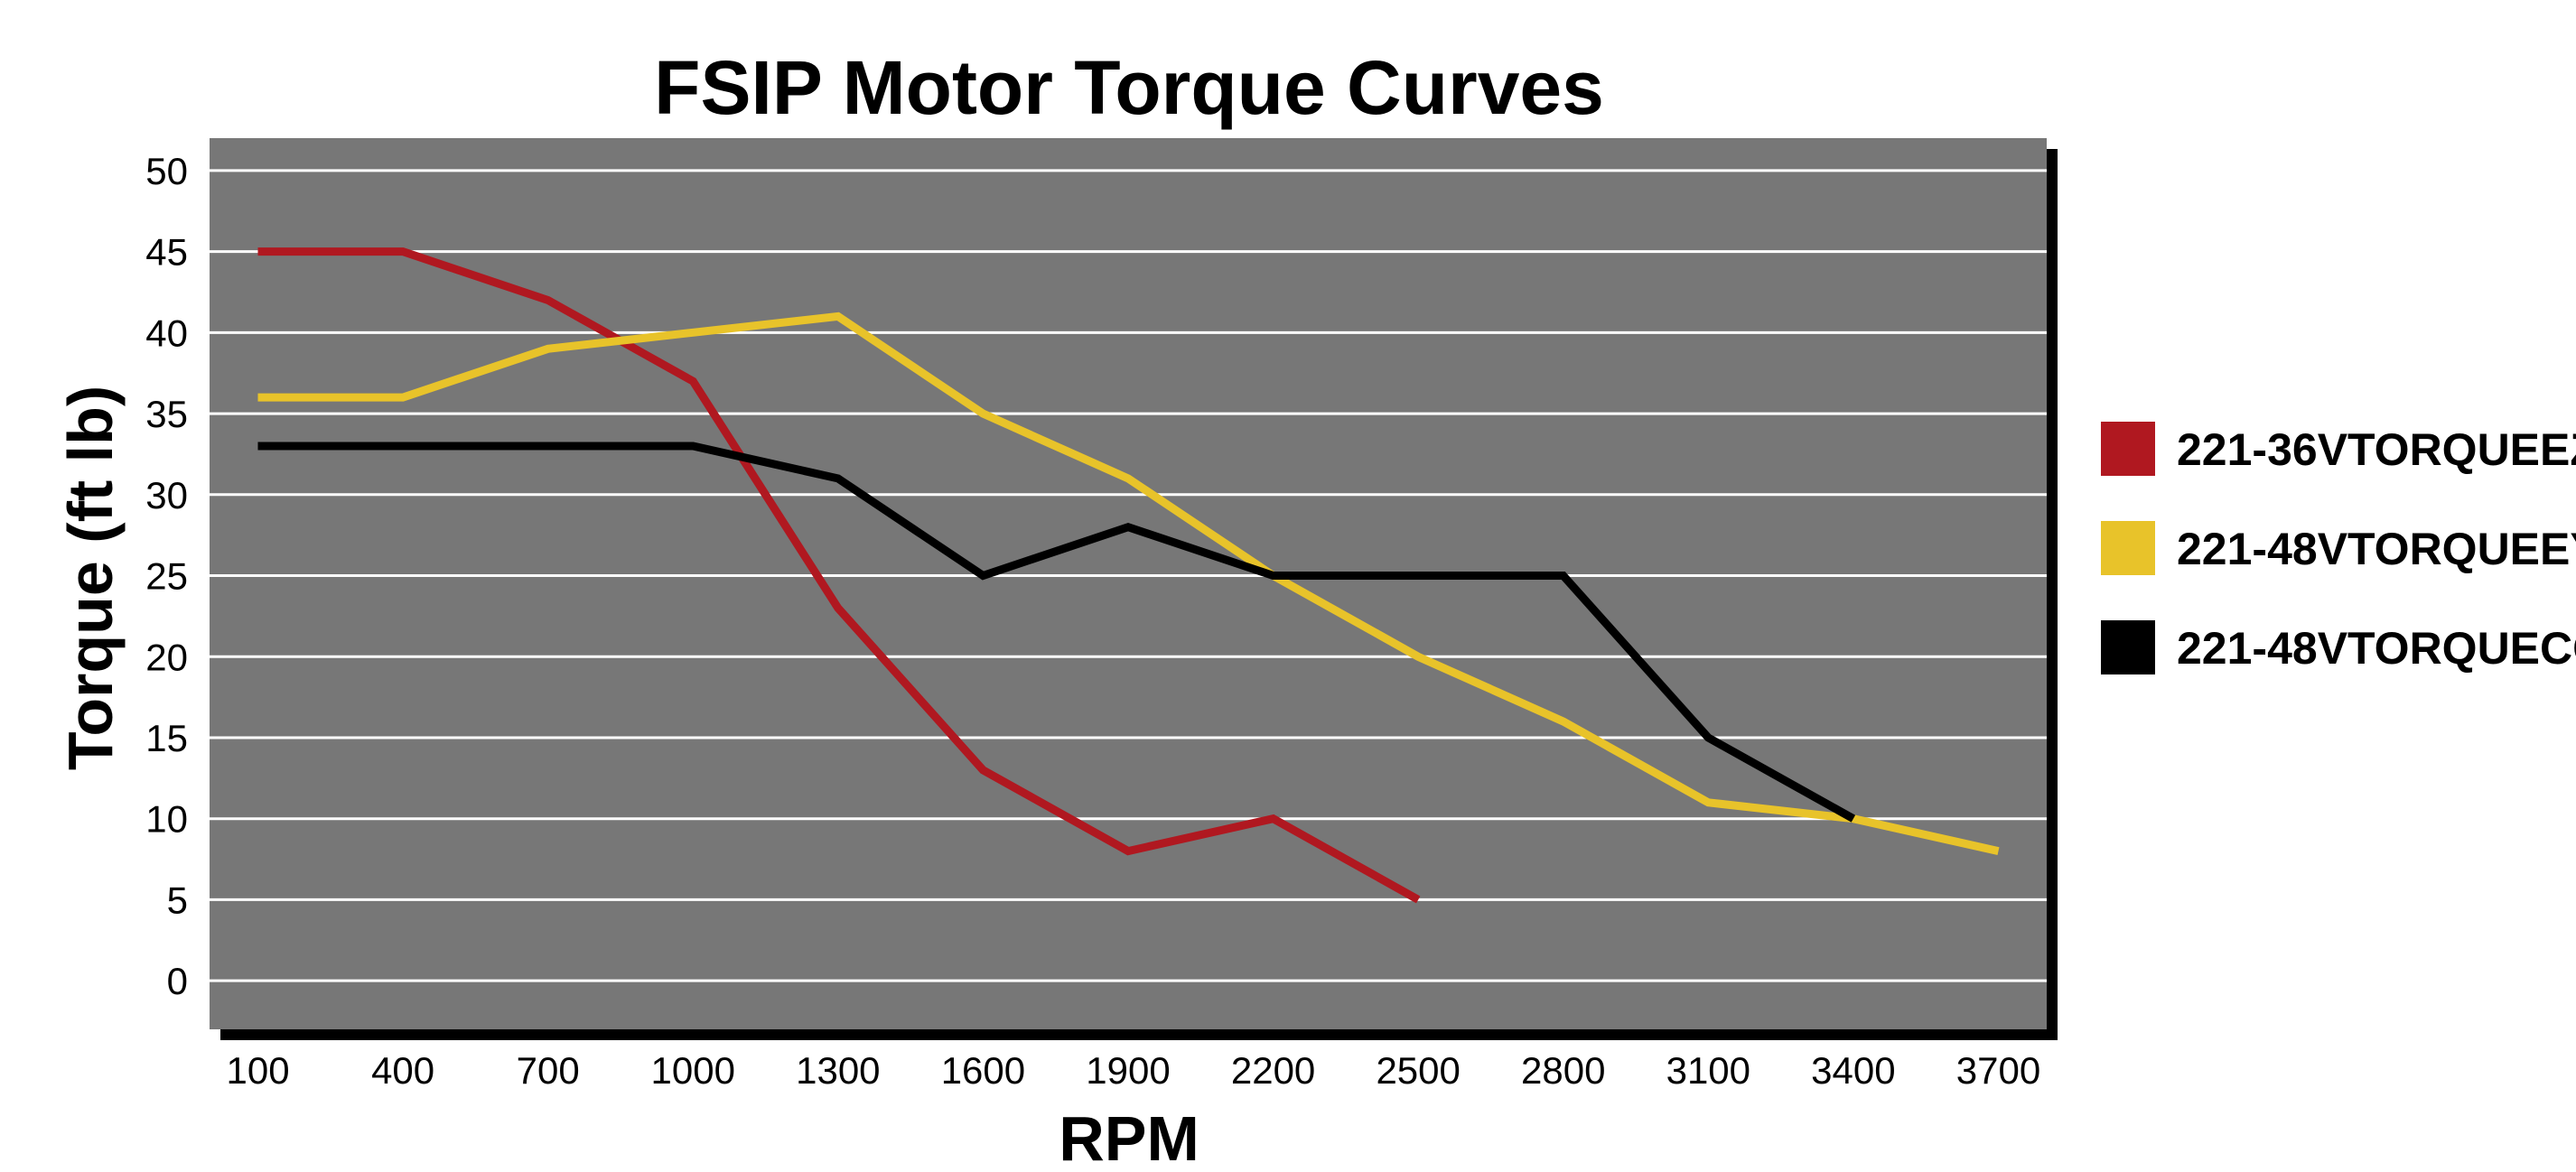  Describe the element at coordinates (1998, 1070) in the screenshot. I see `x-tick-label: 3700` at that location.